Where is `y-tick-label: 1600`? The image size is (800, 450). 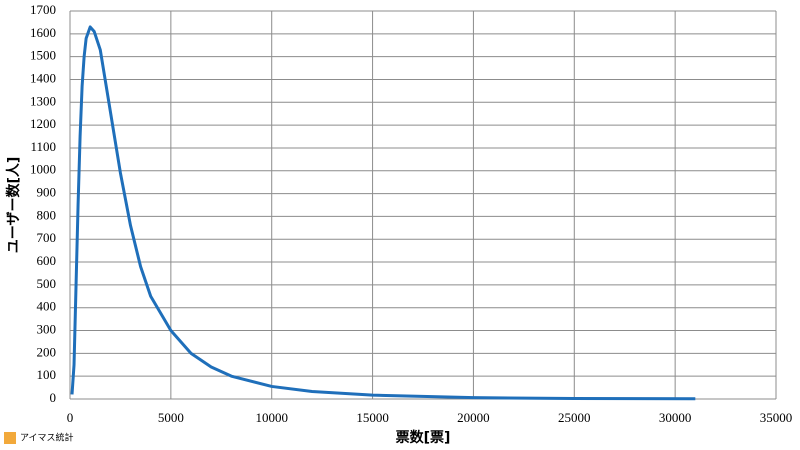
y-tick-label: 1600 is located at coordinates (43, 32).